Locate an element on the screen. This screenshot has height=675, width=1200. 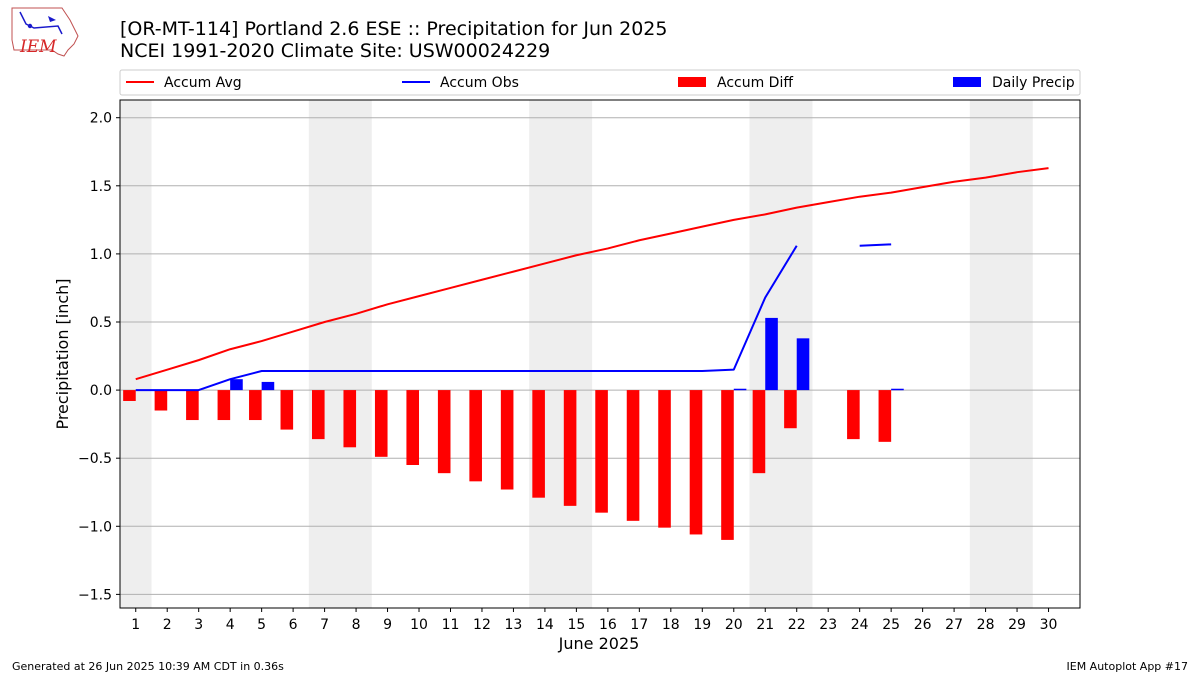
x-tick-label: 26 is located at coordinates (923, 625).